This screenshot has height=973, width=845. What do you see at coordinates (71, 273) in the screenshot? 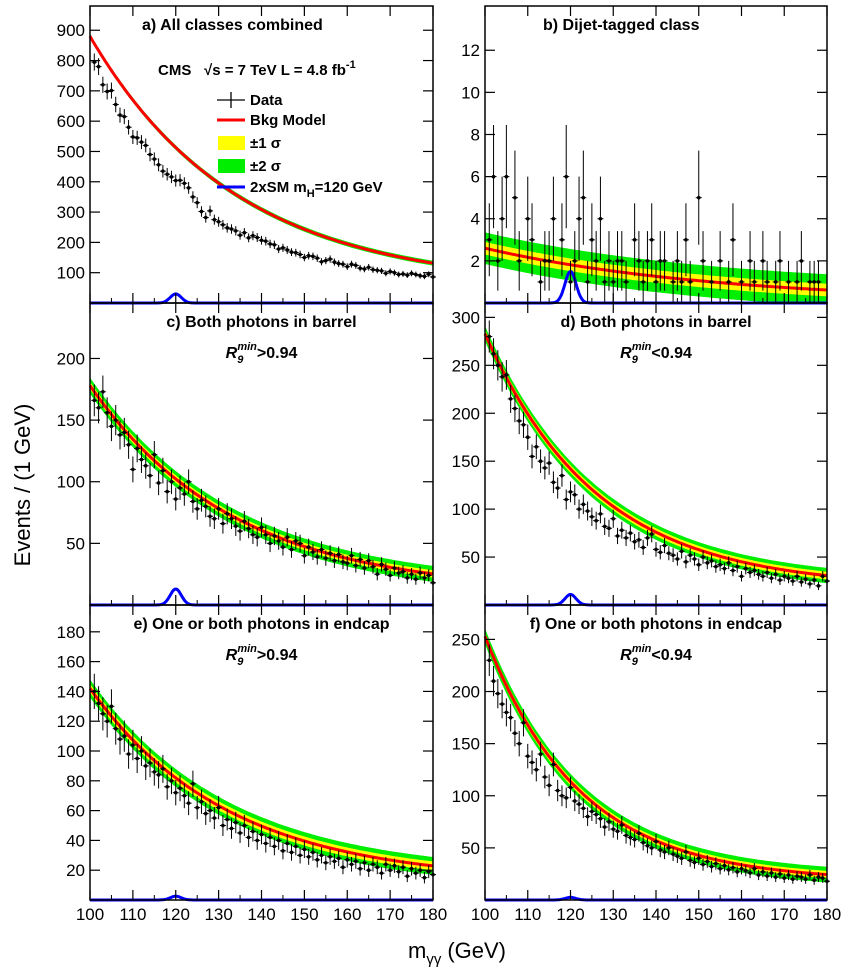
I see `y-tick-label: 100` at bounding box center [71, 273].